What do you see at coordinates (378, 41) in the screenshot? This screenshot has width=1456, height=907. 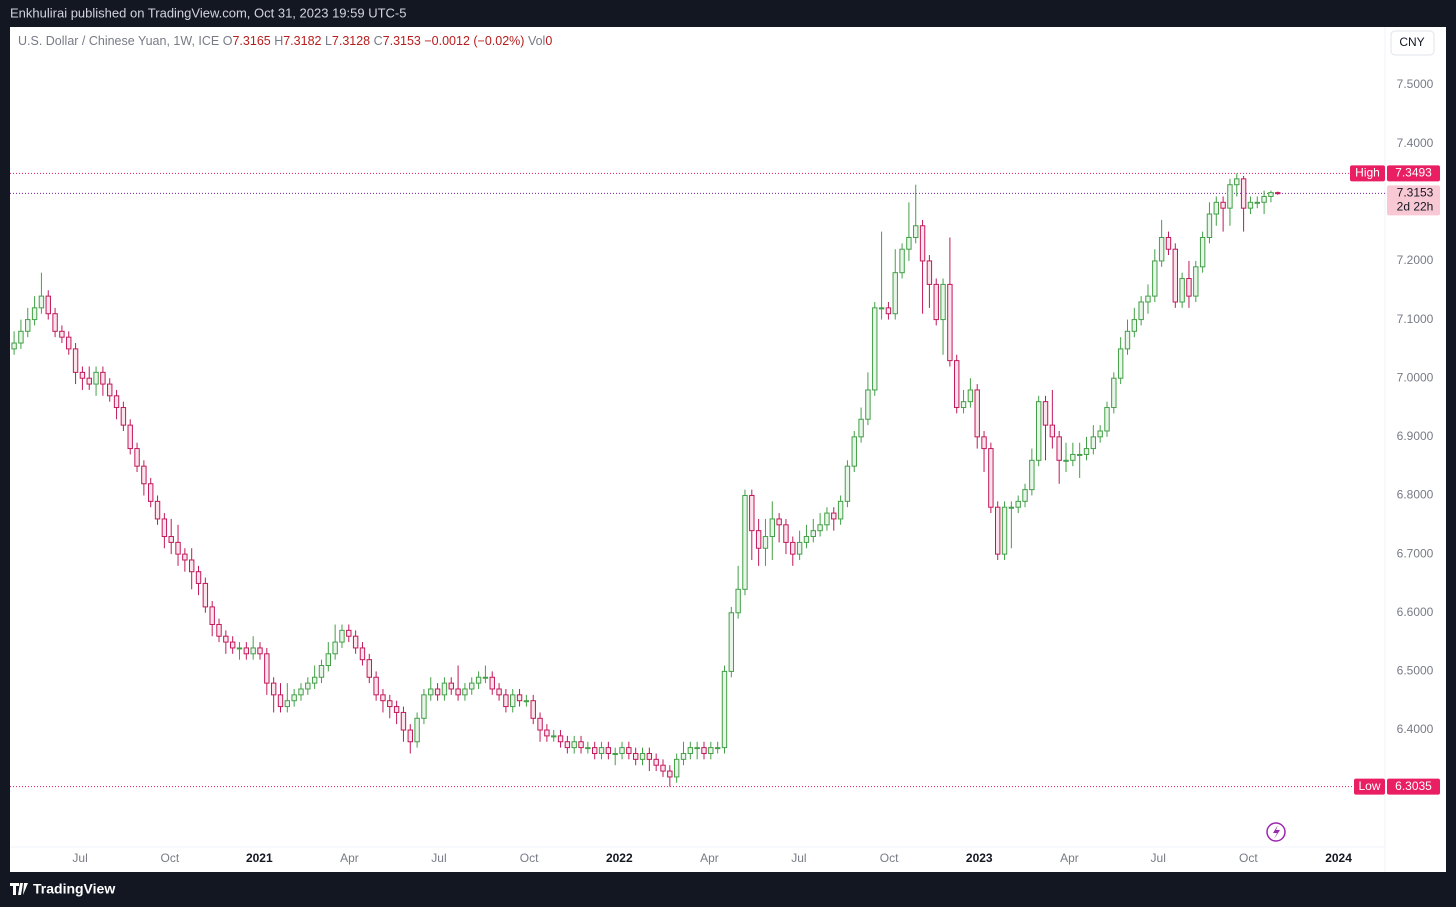 I see `legend-key: C` at bounding box center [378, 41].